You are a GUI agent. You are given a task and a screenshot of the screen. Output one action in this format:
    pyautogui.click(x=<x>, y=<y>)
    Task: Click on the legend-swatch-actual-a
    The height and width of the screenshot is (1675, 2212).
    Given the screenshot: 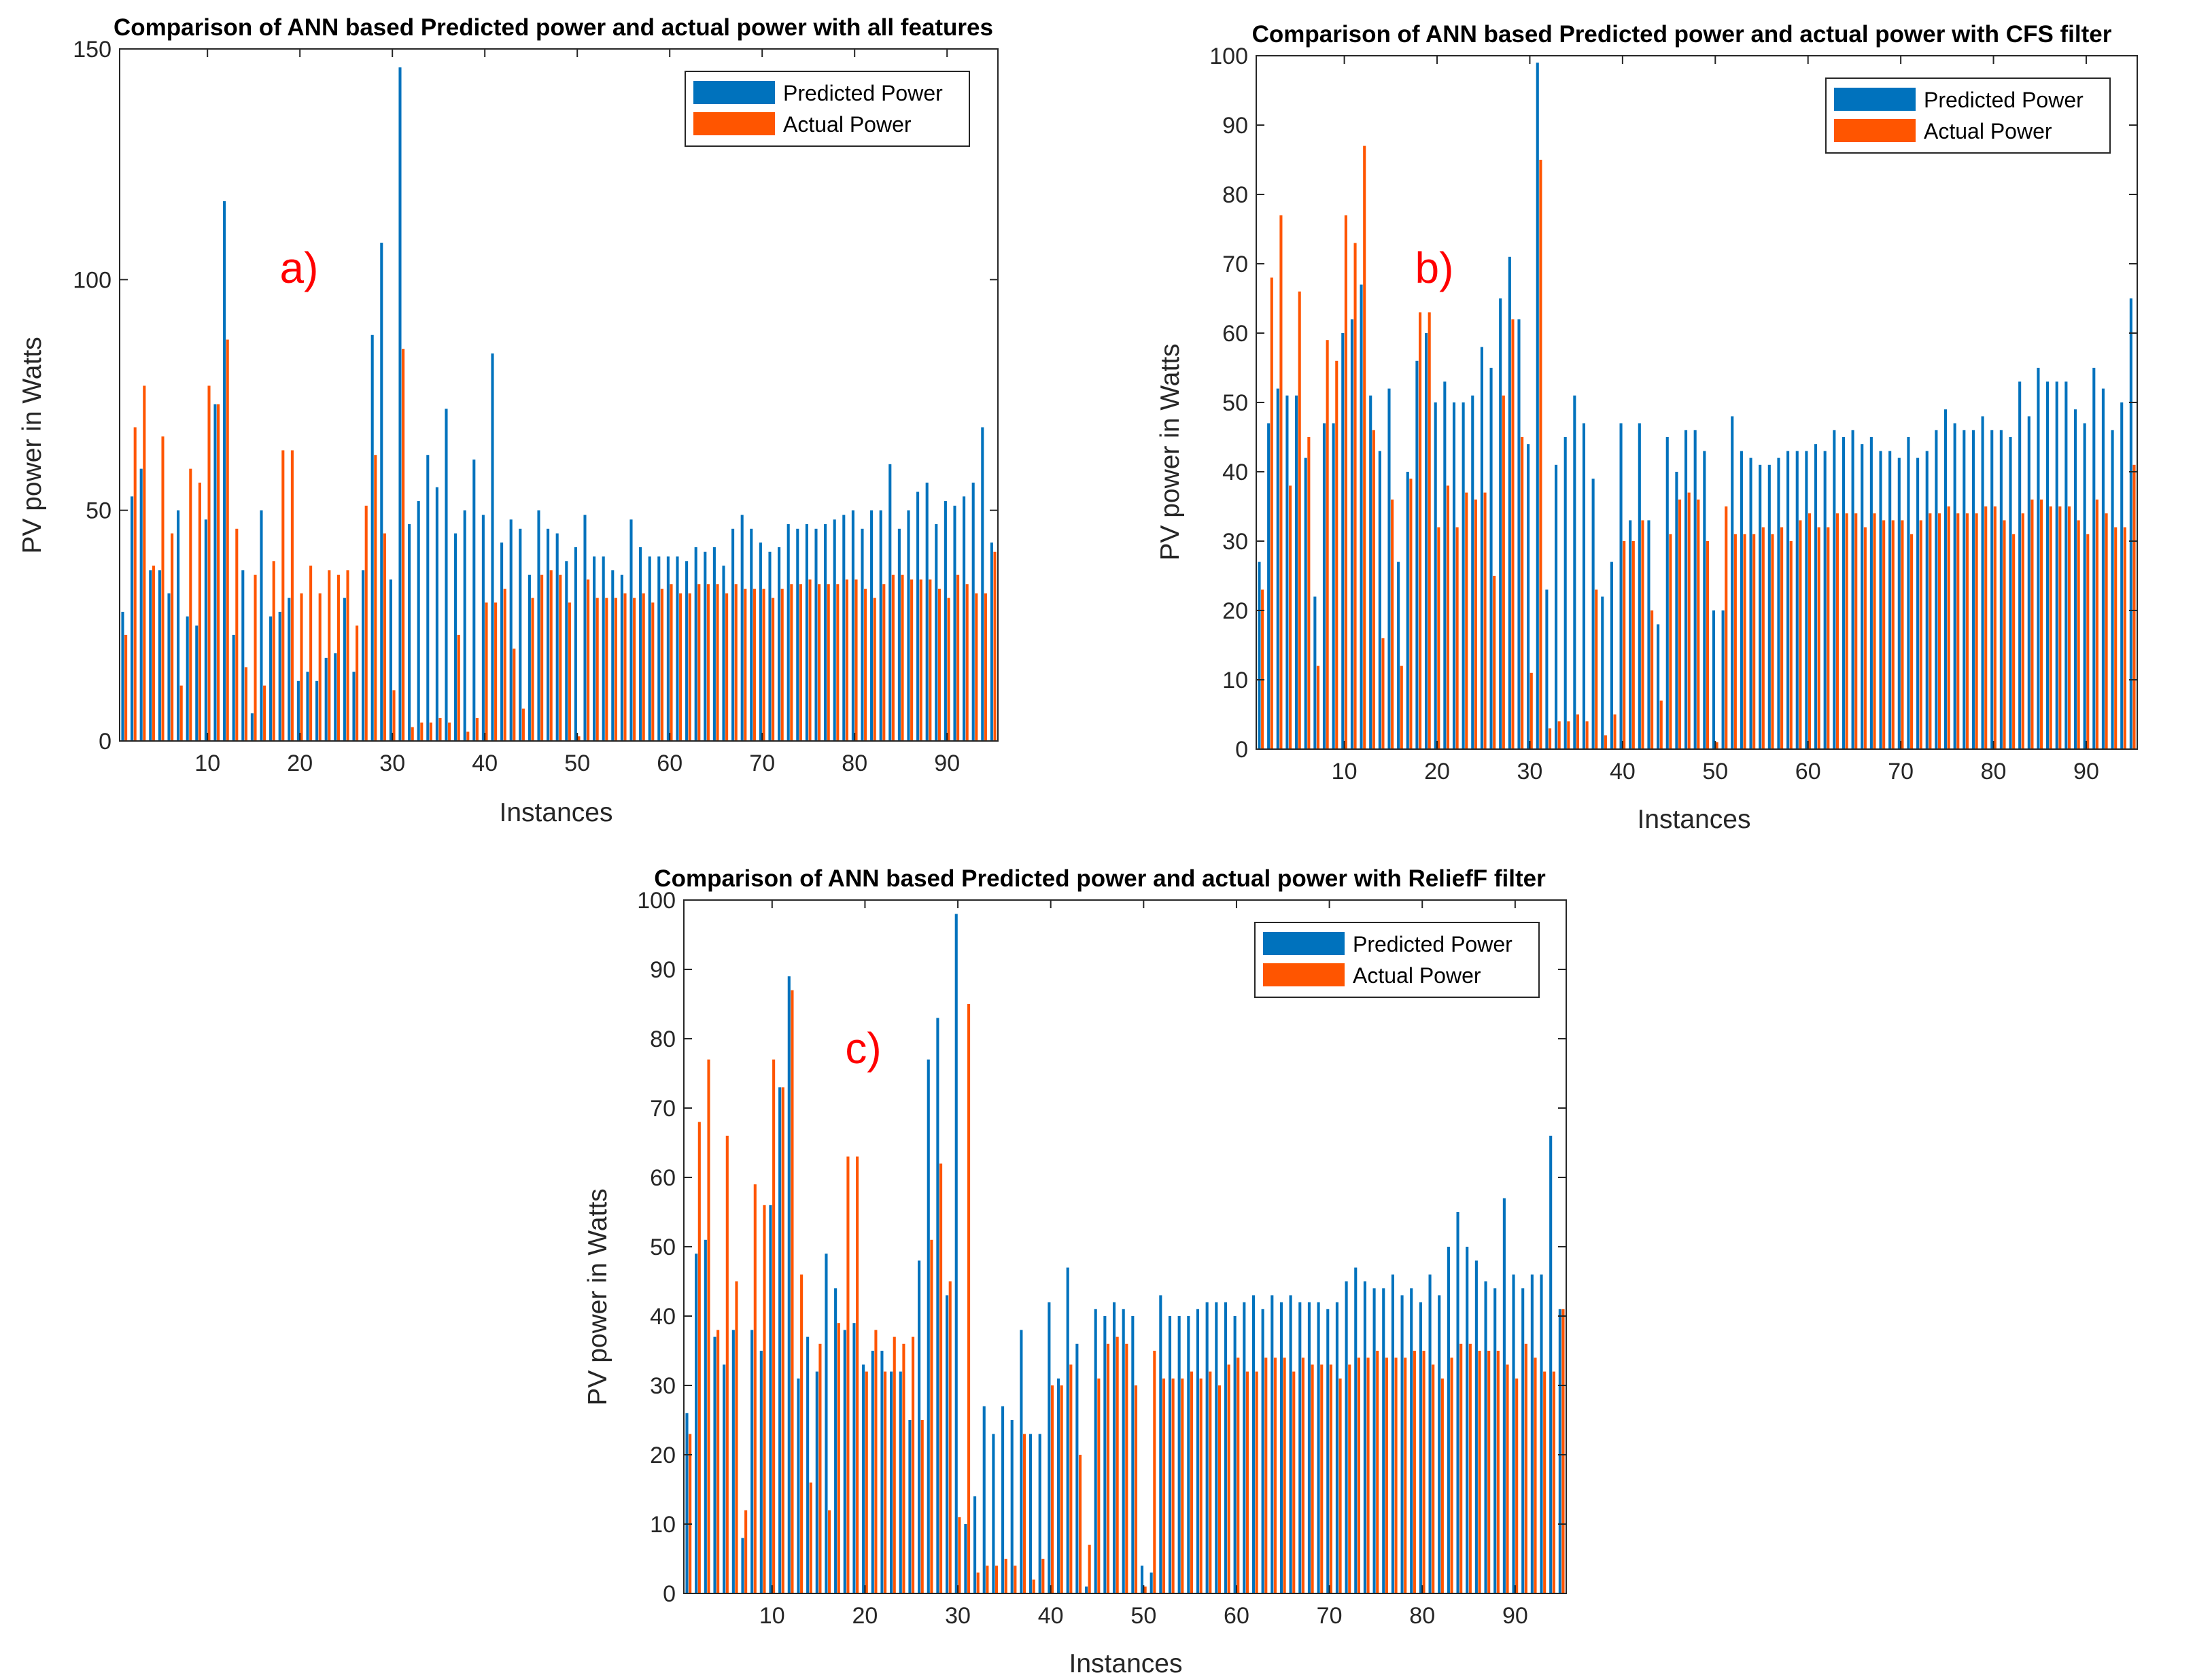 What is the action you would take?
    pyautogui.click(x=734, y=123)
    